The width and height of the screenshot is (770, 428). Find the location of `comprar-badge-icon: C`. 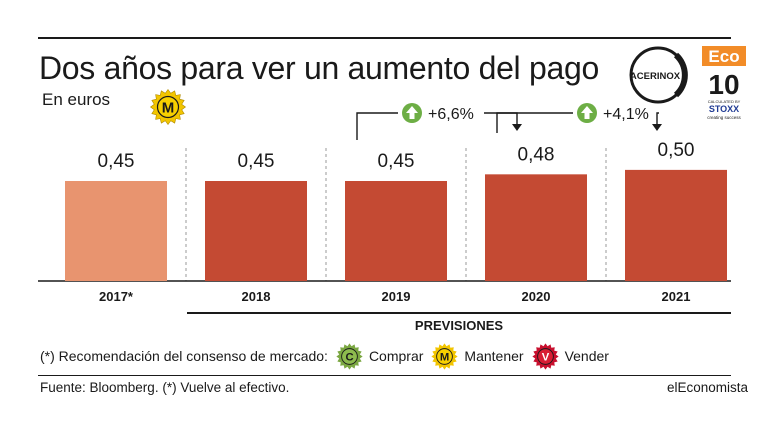

comprar-badge-icon: C is located at coordinates (349, 356).